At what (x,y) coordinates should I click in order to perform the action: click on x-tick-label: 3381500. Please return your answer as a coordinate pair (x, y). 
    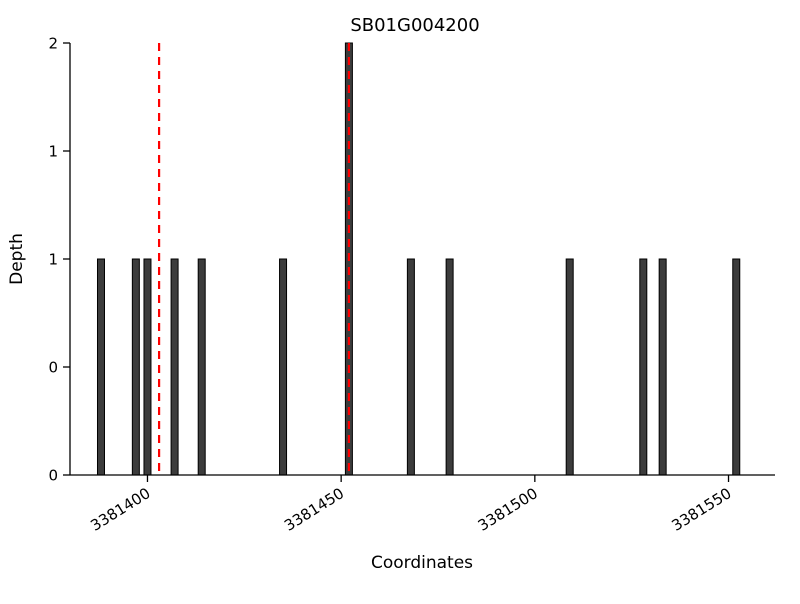
    Looking at the image, I should click on (508, 509).